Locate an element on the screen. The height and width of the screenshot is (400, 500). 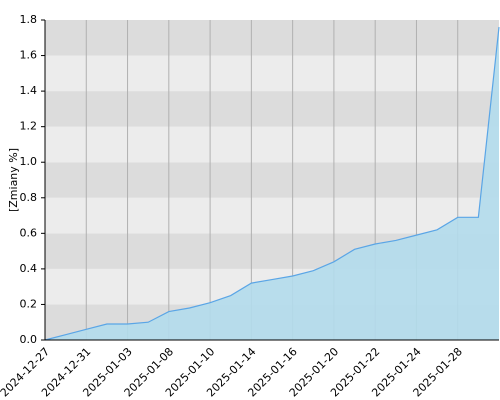
y-tick-label: 0.0 is located at coordinates (29, 339).